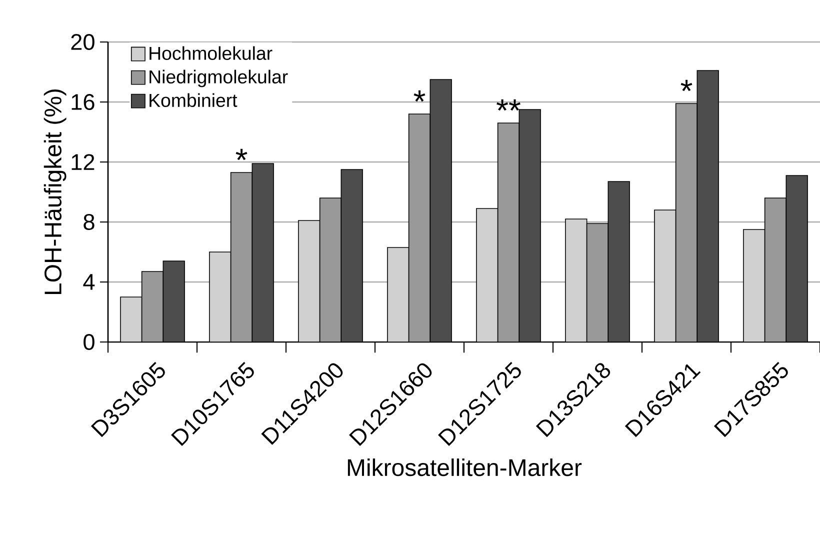 This screenshot has width=820, height=538. What do you see at coordinates (194, 100) in the screenshot?
I see `legend-label: Kombiniert` at bounding box center [194, 100].